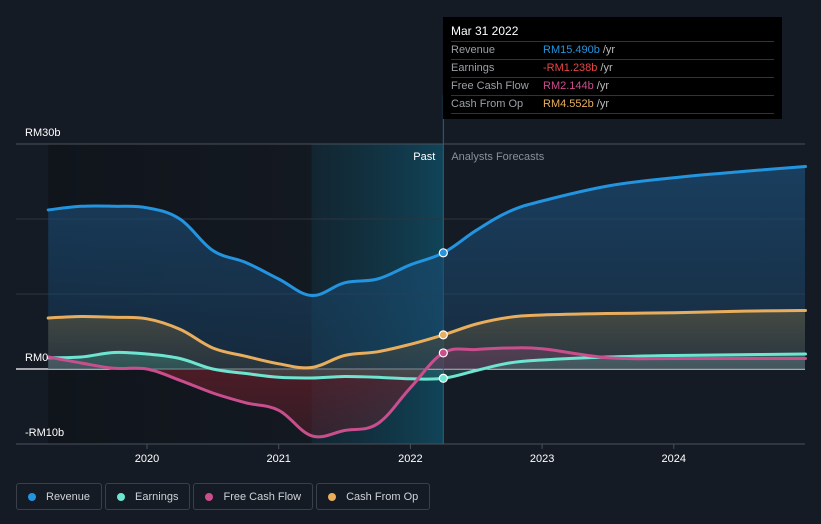 The image size is (821, 524). What do you see at coordinates (542, 459) in the screenshot?
I see `x-axis-label: 2023` at bounding box center [542, 459].